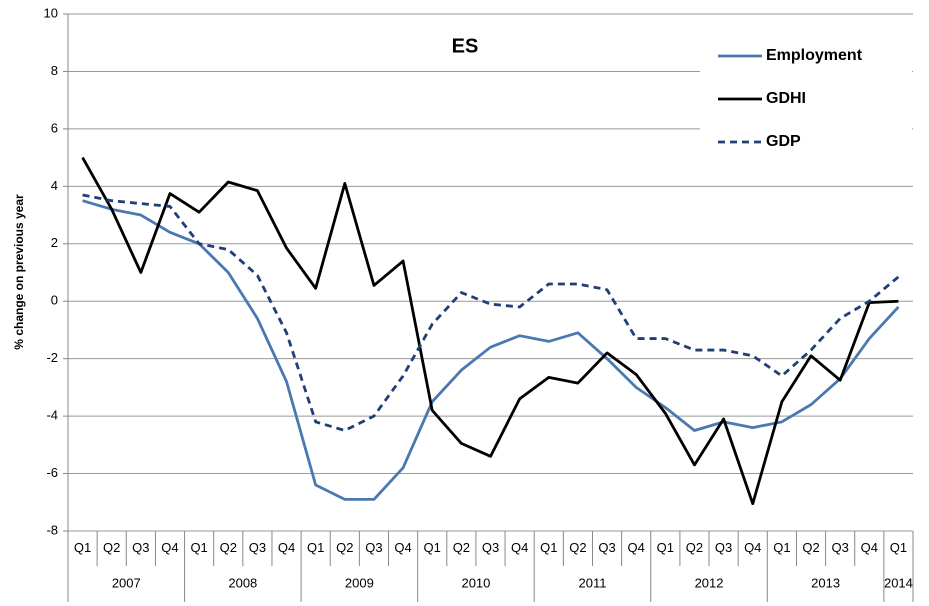  I want to click on y-tick-label: -8, so click(52, 529).